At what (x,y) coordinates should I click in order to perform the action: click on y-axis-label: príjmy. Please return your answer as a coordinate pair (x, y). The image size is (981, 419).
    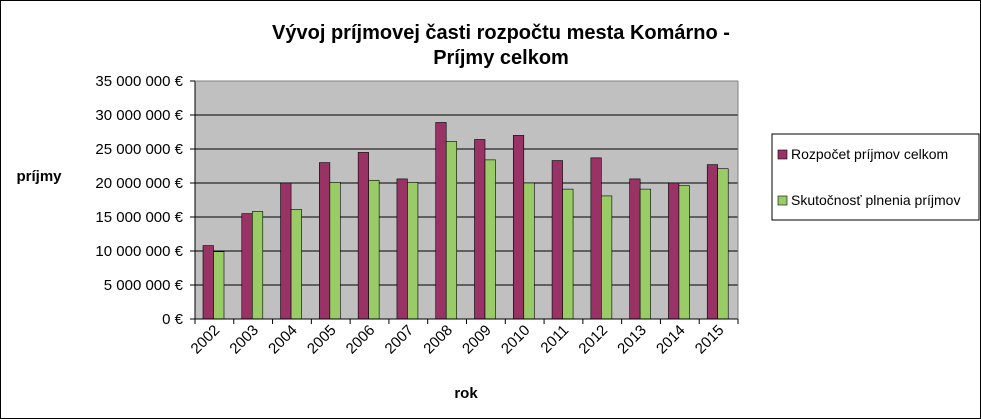
    Looking at the image, I should click on (39, 176).